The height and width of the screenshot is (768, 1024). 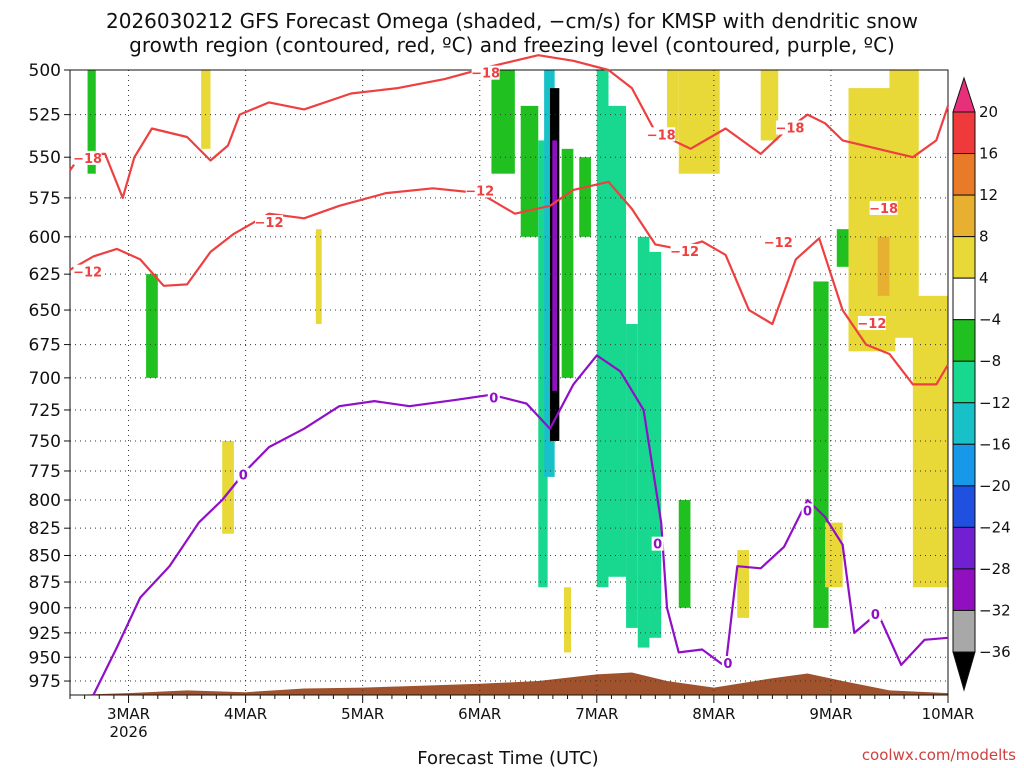 I want to click on colorbar-label-5: −4, so click(x=990, y=320).